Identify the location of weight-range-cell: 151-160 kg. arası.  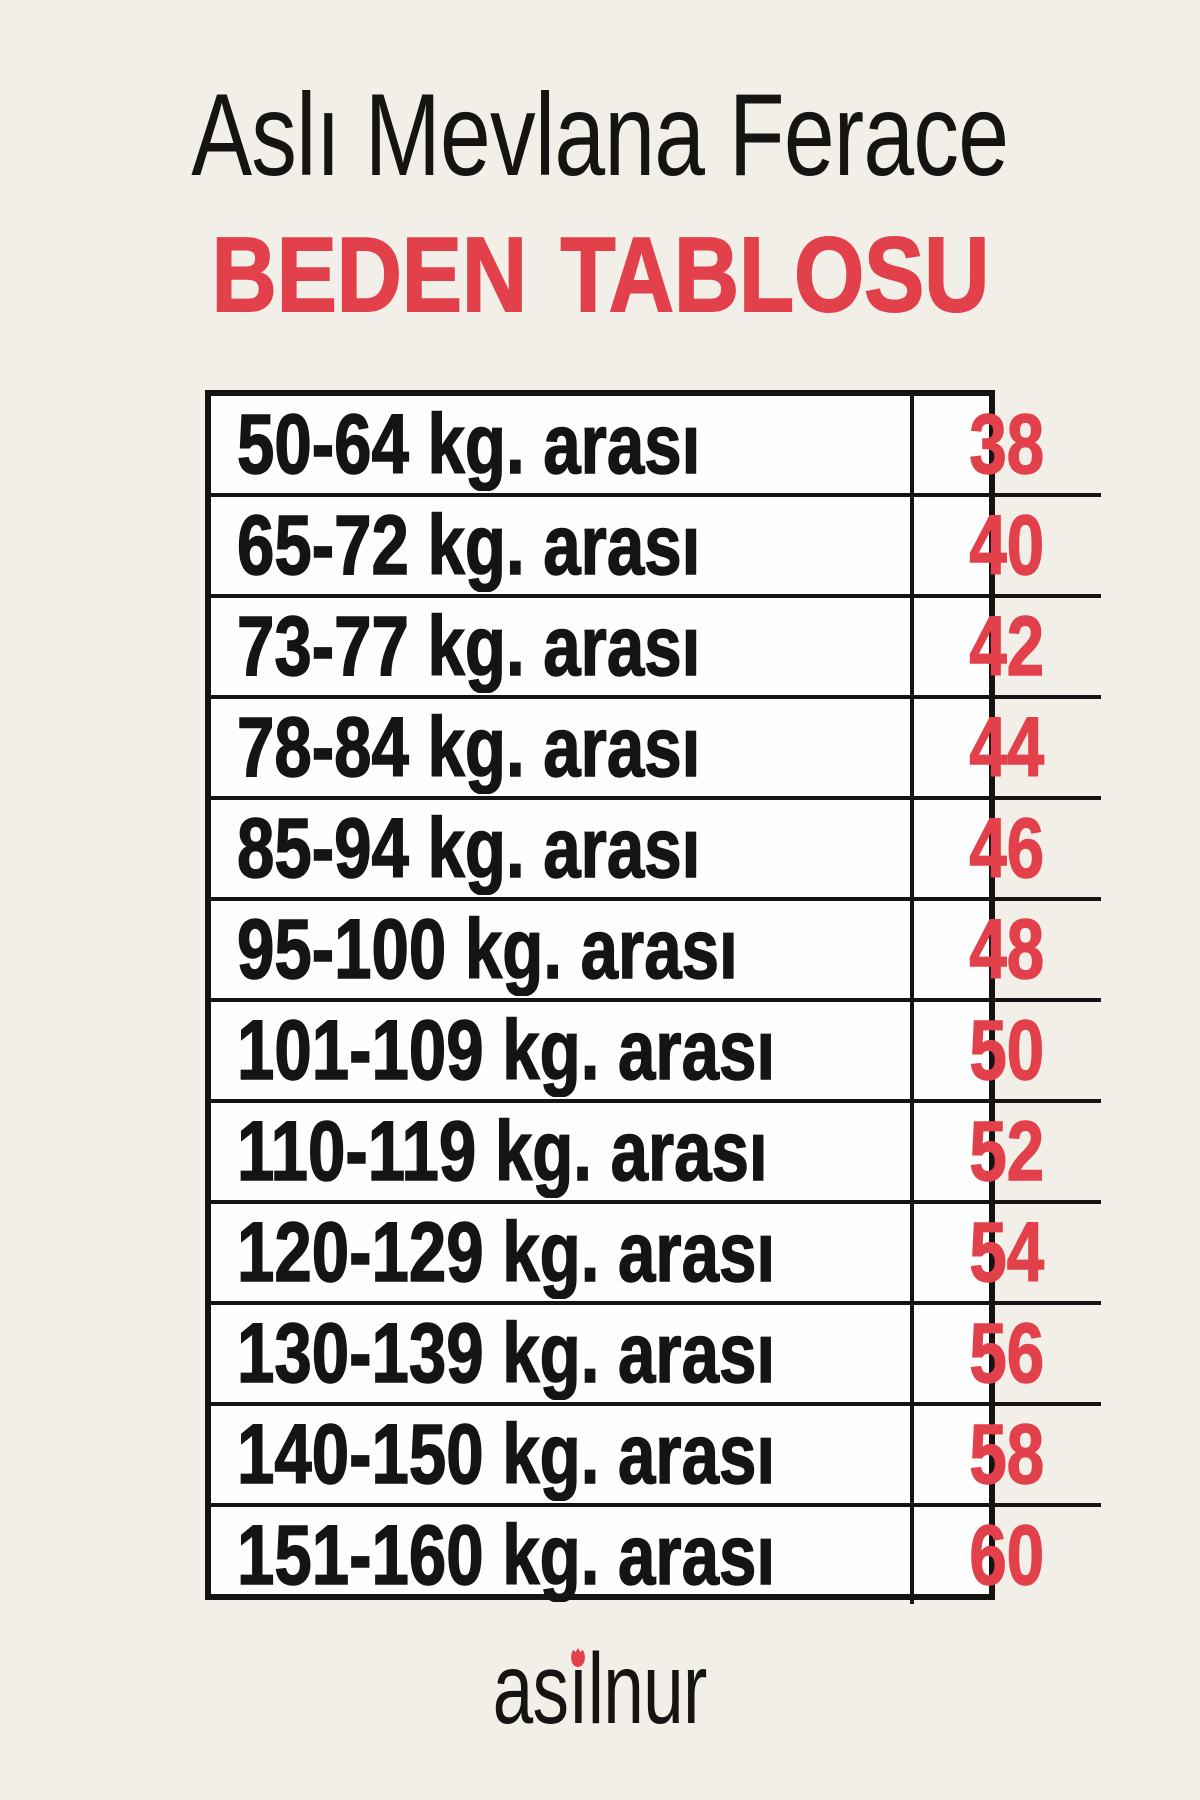
(560, 1555).